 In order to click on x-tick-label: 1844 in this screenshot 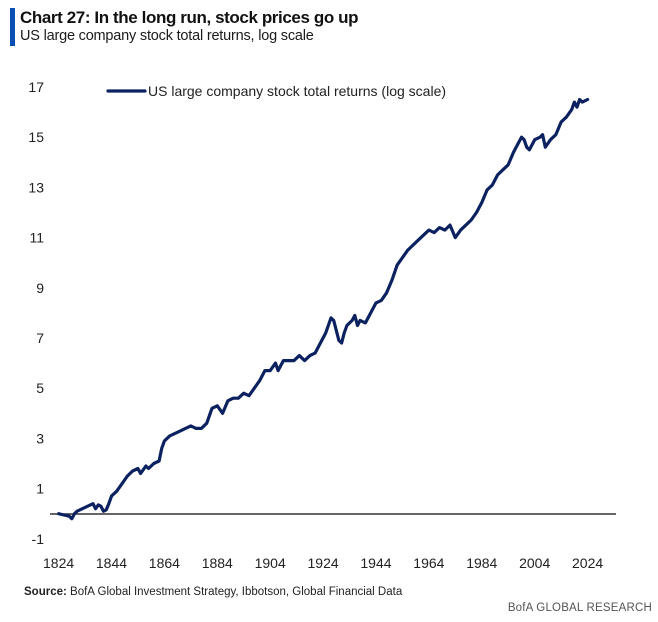, I will do `click(111, 563)`.